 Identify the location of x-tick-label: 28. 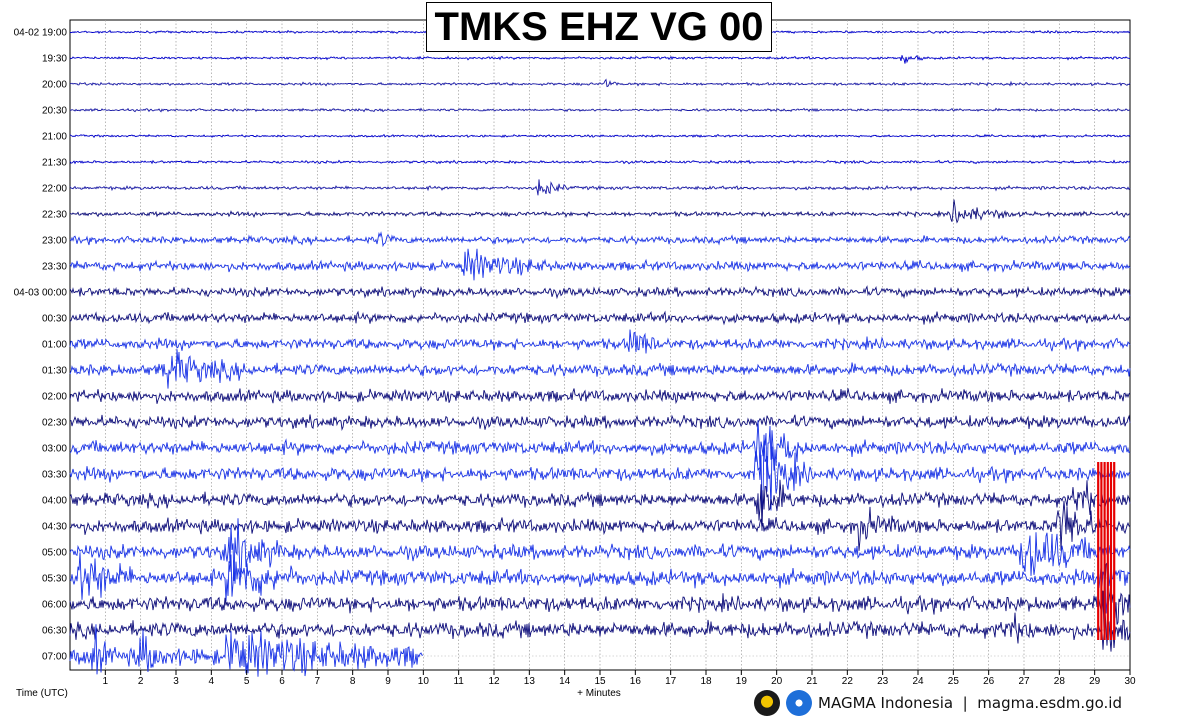
(1060, 681).